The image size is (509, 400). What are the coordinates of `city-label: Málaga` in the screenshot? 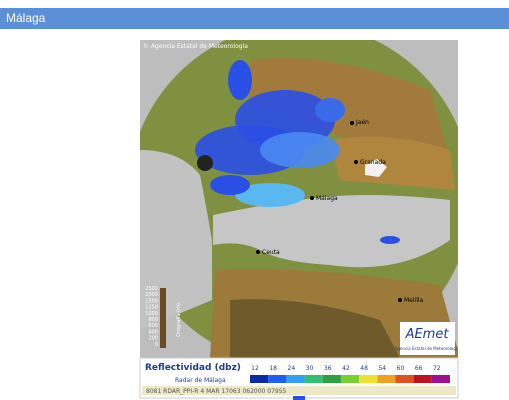 It's located at (327, 198).